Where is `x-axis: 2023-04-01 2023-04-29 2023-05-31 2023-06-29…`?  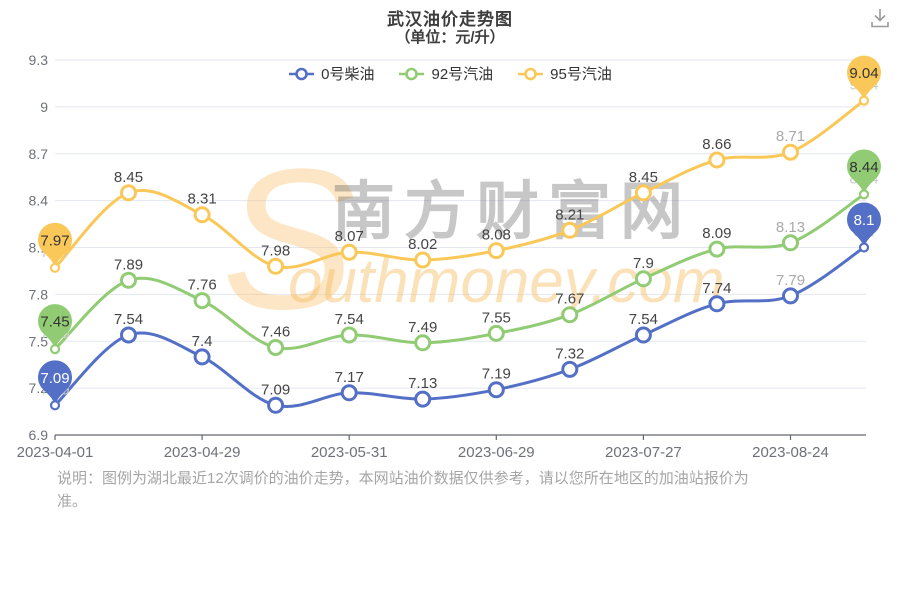 x-axis: 2023-04-01 2023-04-29 2023-05-31 2023-06-29… is located at coordinates (441, 447).